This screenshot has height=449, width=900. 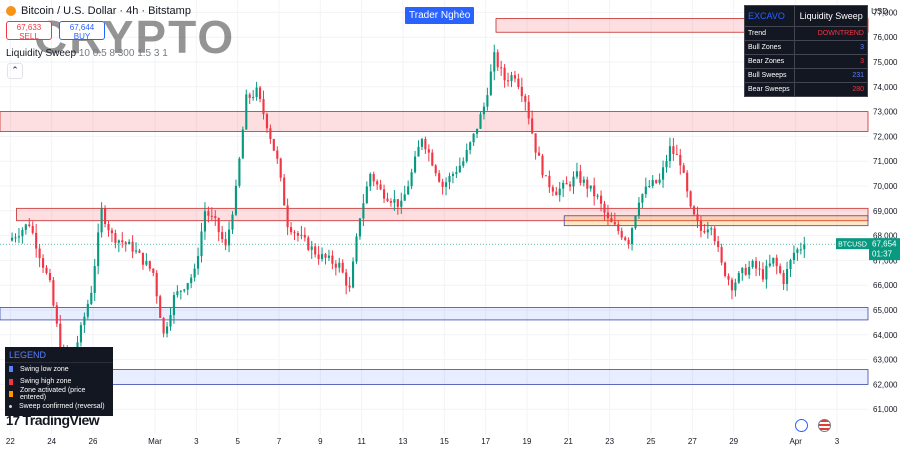 What do you see at coordinates (106, 11) in the screenshot?
I see `symbol-title: Bitcoin / U.S. Dollar · 4h · Bitstamp` at bounding box center [106, 11].